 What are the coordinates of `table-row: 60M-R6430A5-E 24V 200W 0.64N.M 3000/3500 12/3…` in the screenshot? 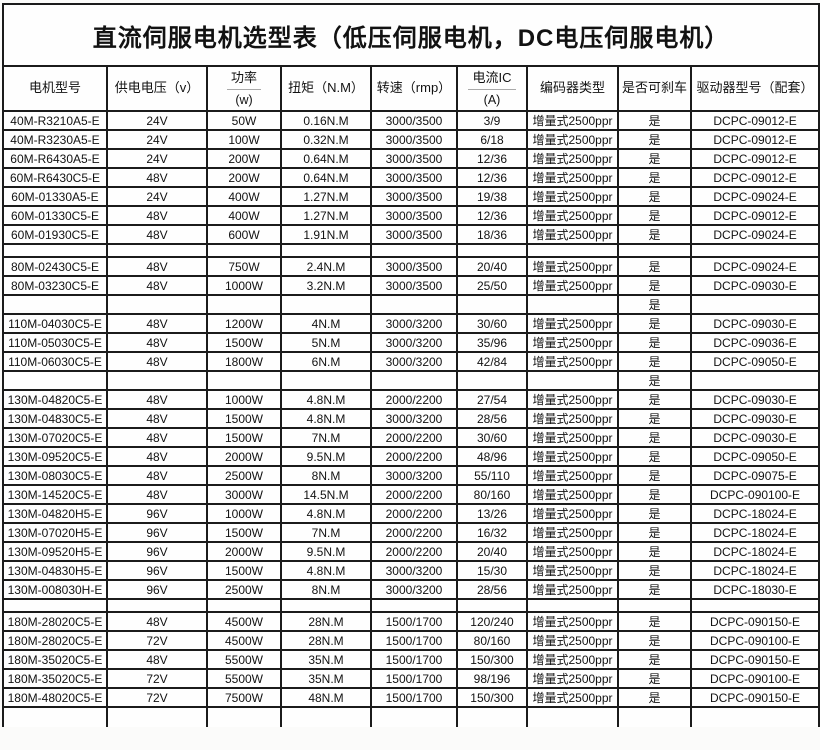 It's located at (411, 158).